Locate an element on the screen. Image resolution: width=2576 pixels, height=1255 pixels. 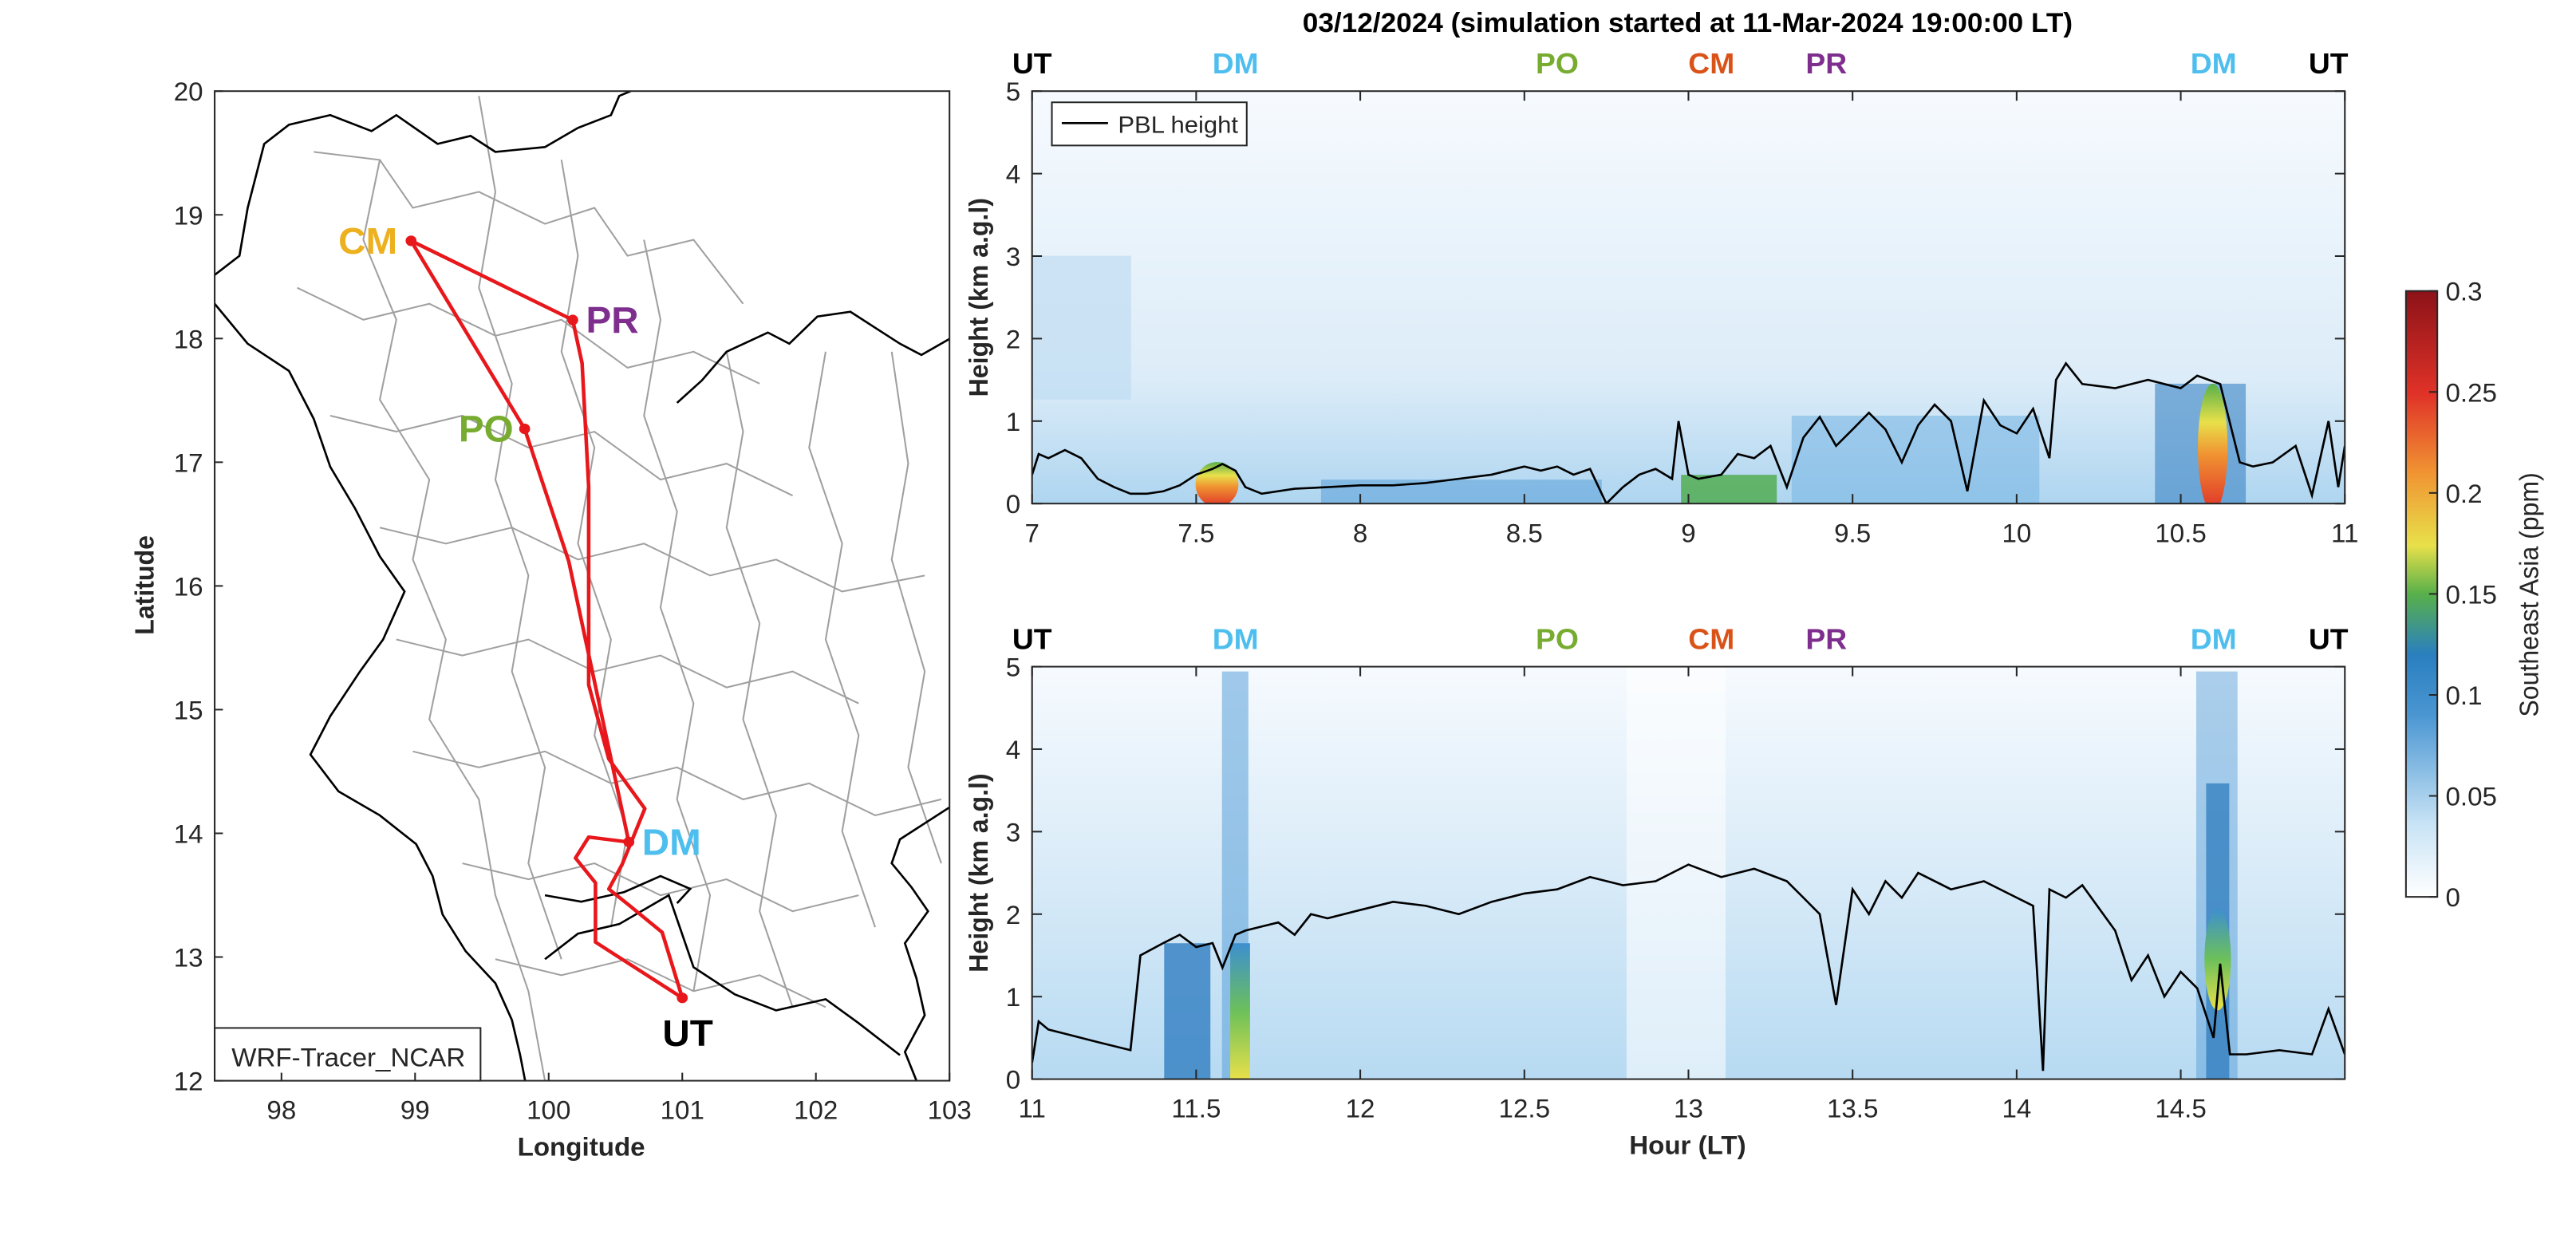
map-y-tick-label: 19 is located at coordinates (189, 216).